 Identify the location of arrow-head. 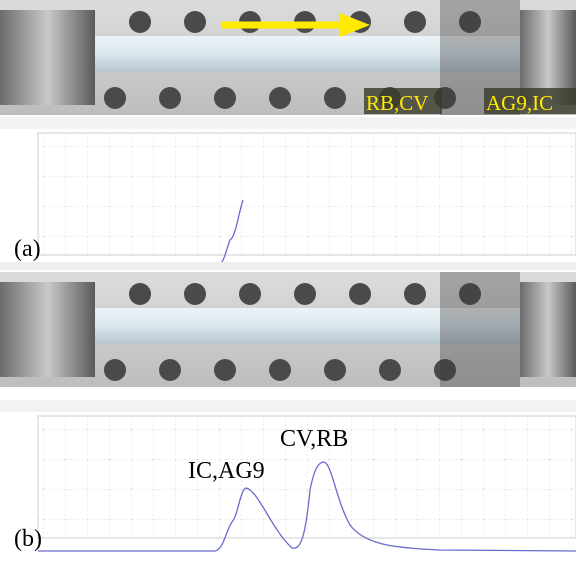
(355, 25).